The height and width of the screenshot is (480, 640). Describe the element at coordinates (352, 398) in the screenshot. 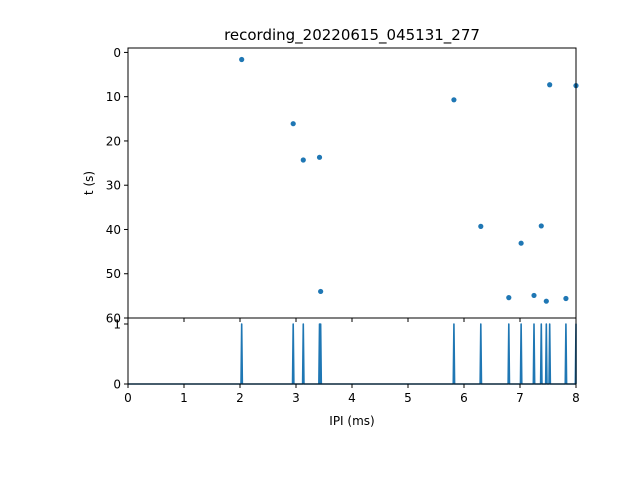

I see `ipi-x-tick-label: 4` at that location.